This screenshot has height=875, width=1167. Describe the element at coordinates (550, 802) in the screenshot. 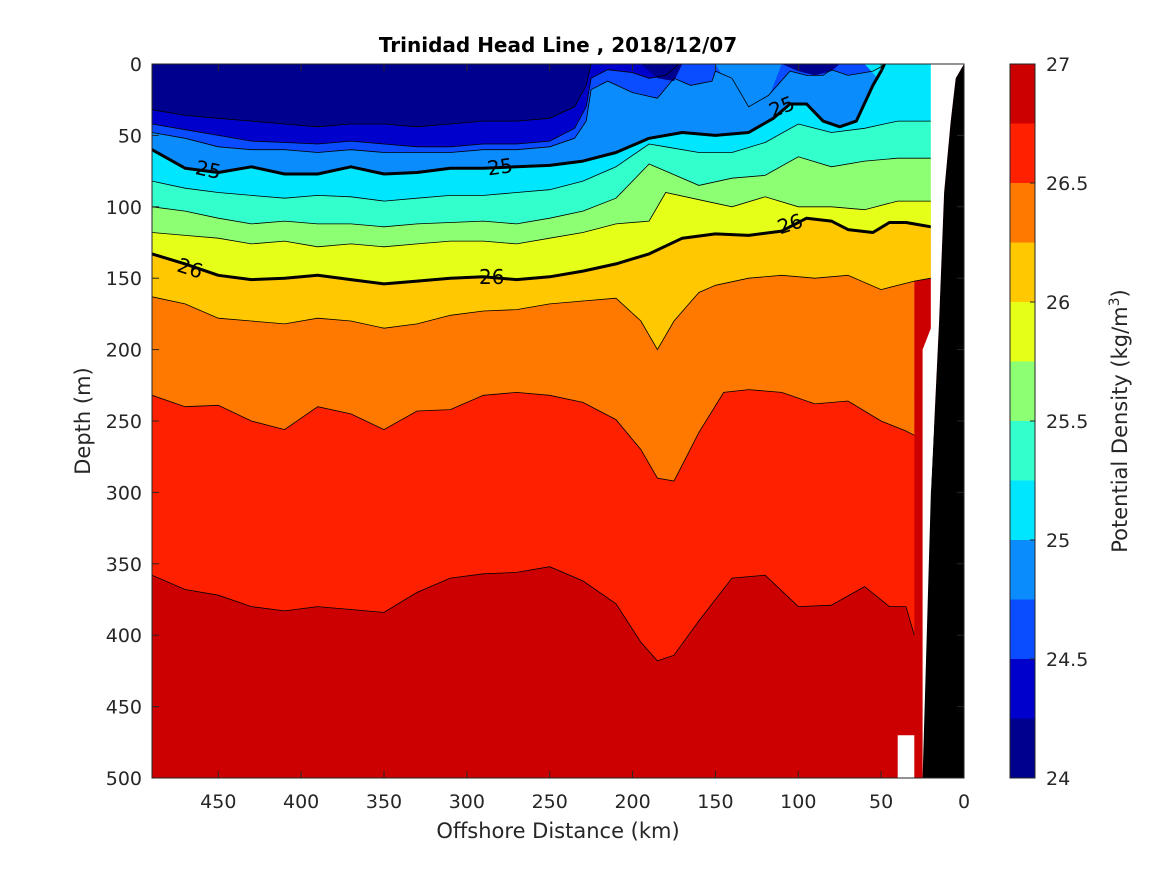

I see `x-tick-label: 250` at that location.